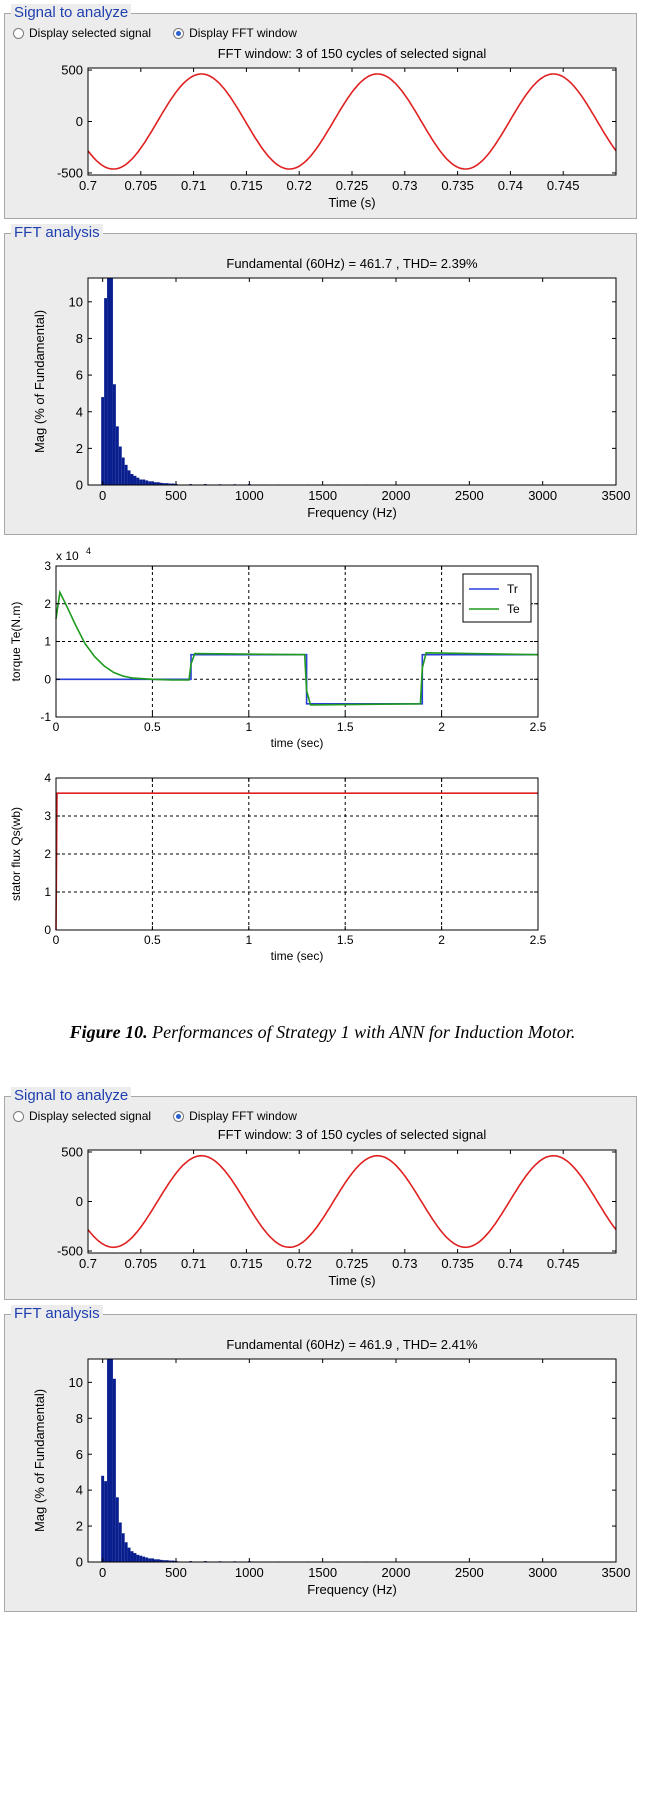 The image size is (645, 1796). What do you see at coordinates (352, 1344) in the screenshot?
I see `chart-title: Fundamental (60Hz) = 461.9 , THD= 2.41%` at bounding box center [352, 1344].